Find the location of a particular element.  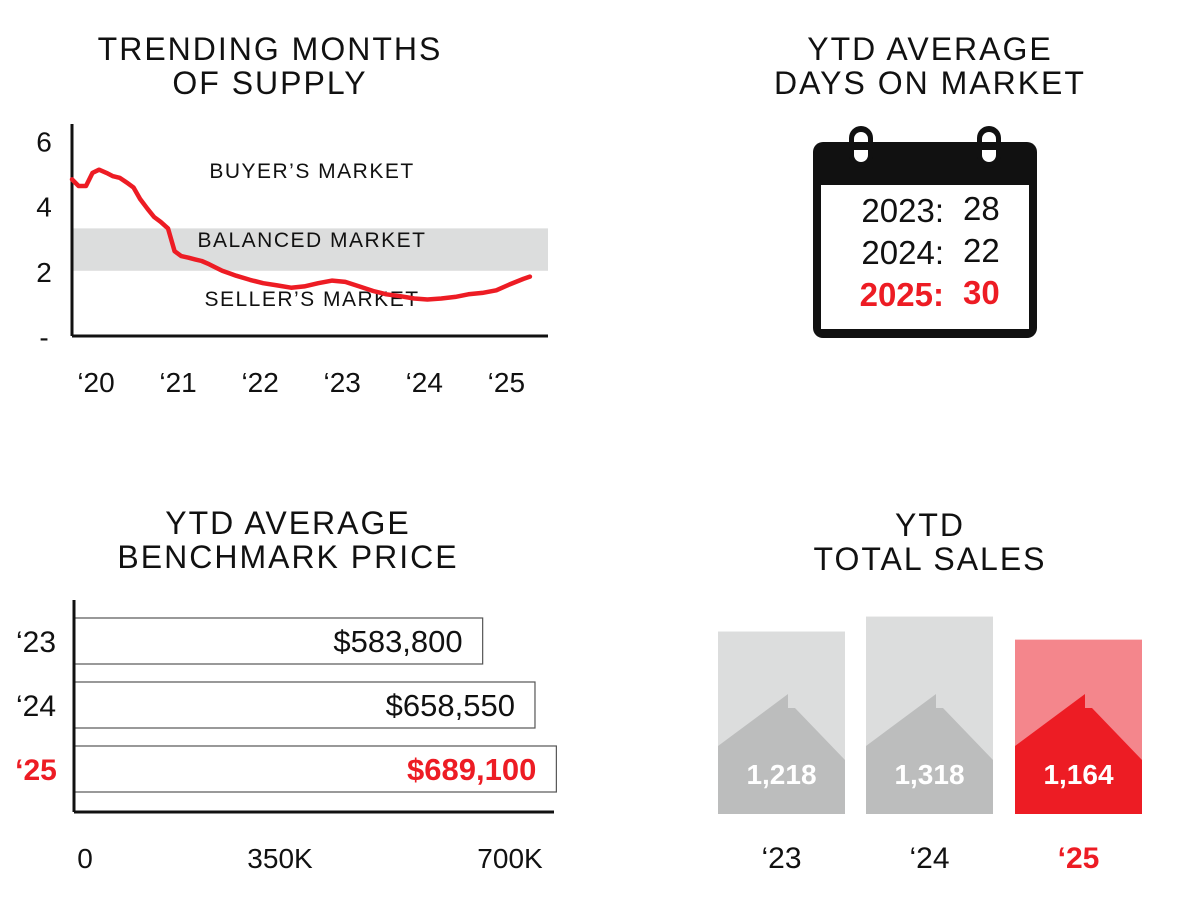

sales-title-line-2: TOTAL SALES is located at coordinates (930, 559).